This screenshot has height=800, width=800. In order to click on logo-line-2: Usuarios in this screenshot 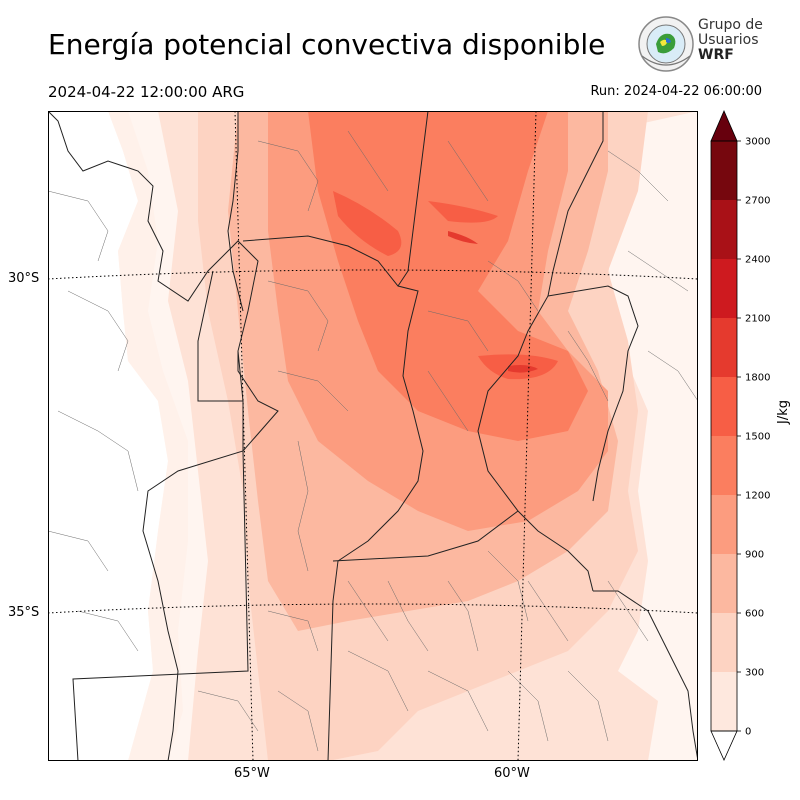, I will do `click(728, 40)`.